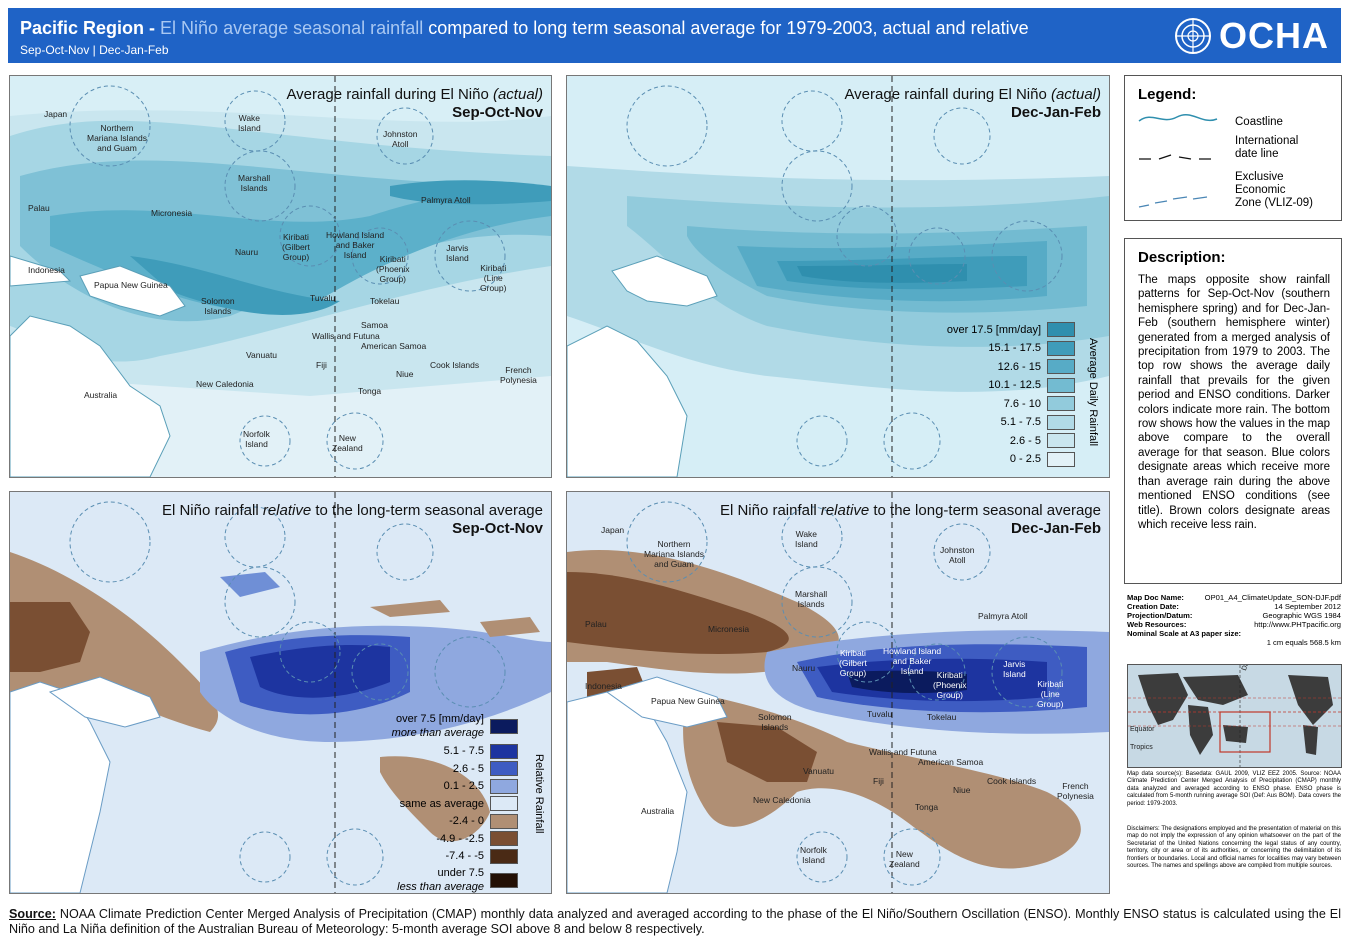  Describe the element at coordinates (460, 838) in the screenshot. I see `scale-label: -4.9 - -2.5` at that location.